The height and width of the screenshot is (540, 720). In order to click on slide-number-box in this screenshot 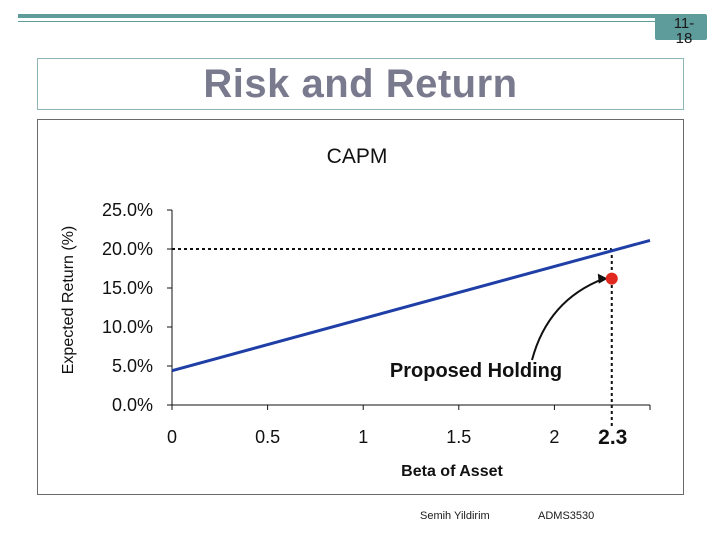, I will do `click(681, 27)`.